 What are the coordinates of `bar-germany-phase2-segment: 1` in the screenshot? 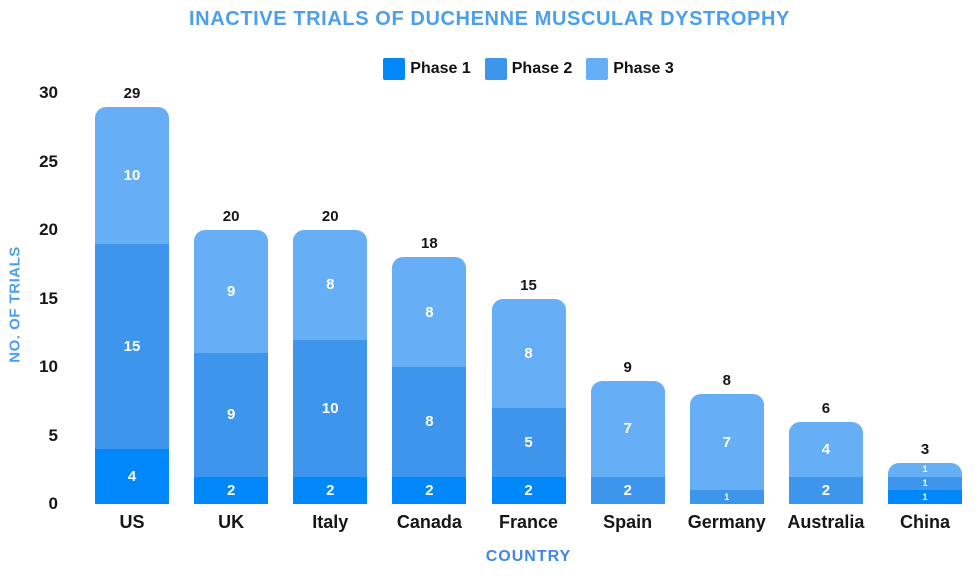 It's located at (726, 497).